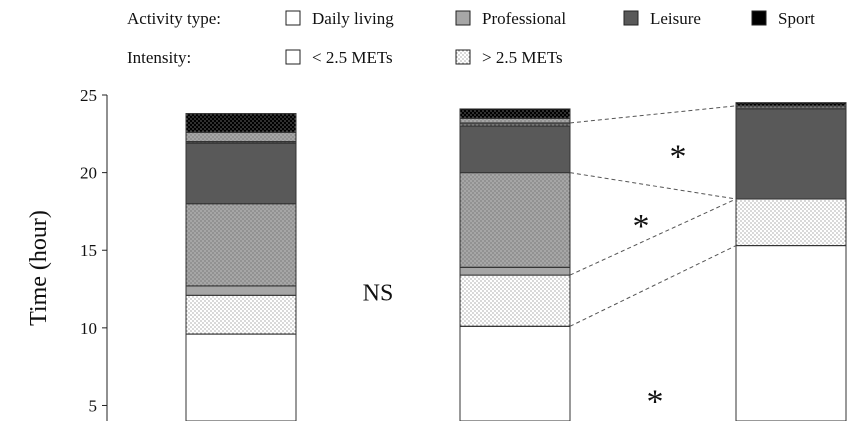 The image size is (848, 421). Describe the element at coordinates (675, 18) in the screenshot. I see `legend-label-leisure: Leisure` at that location.